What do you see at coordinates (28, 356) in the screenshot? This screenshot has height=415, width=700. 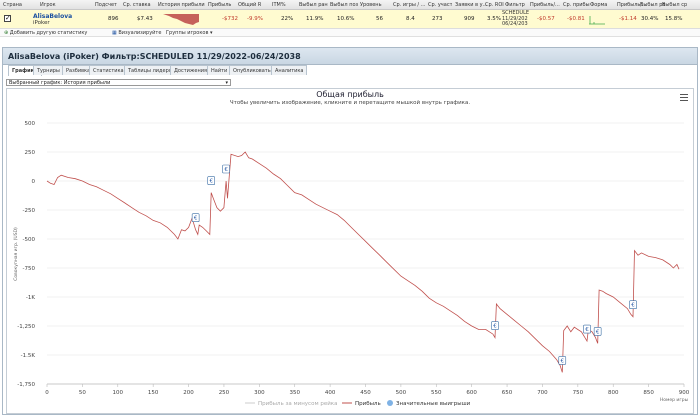 I see `y-tick-label: -1.5K` at bounding box center [28, 356].